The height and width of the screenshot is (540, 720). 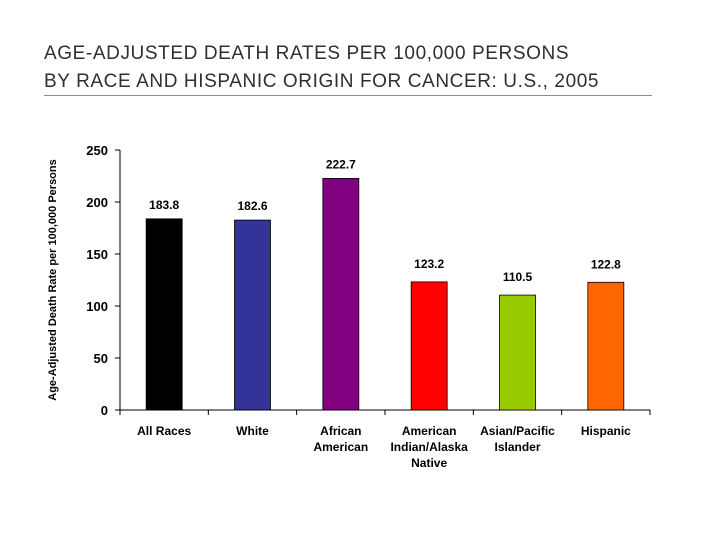 I want to click on data-label: 222.7, so click(x=341, y=164).